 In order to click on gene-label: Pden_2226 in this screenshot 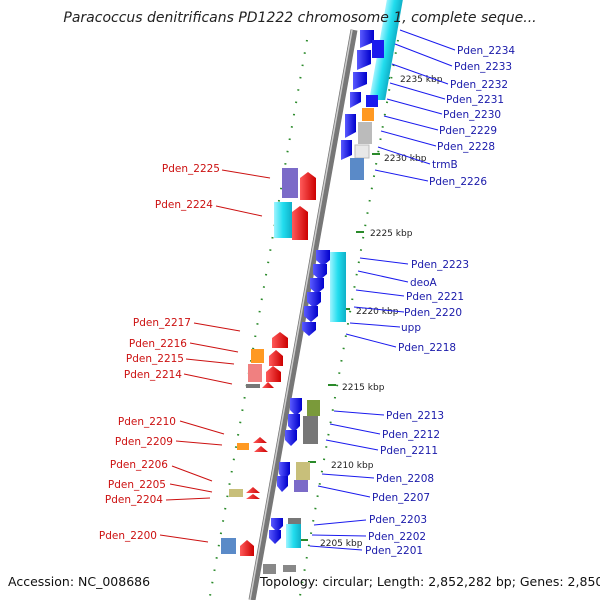, I will do `click(458, 182)`.